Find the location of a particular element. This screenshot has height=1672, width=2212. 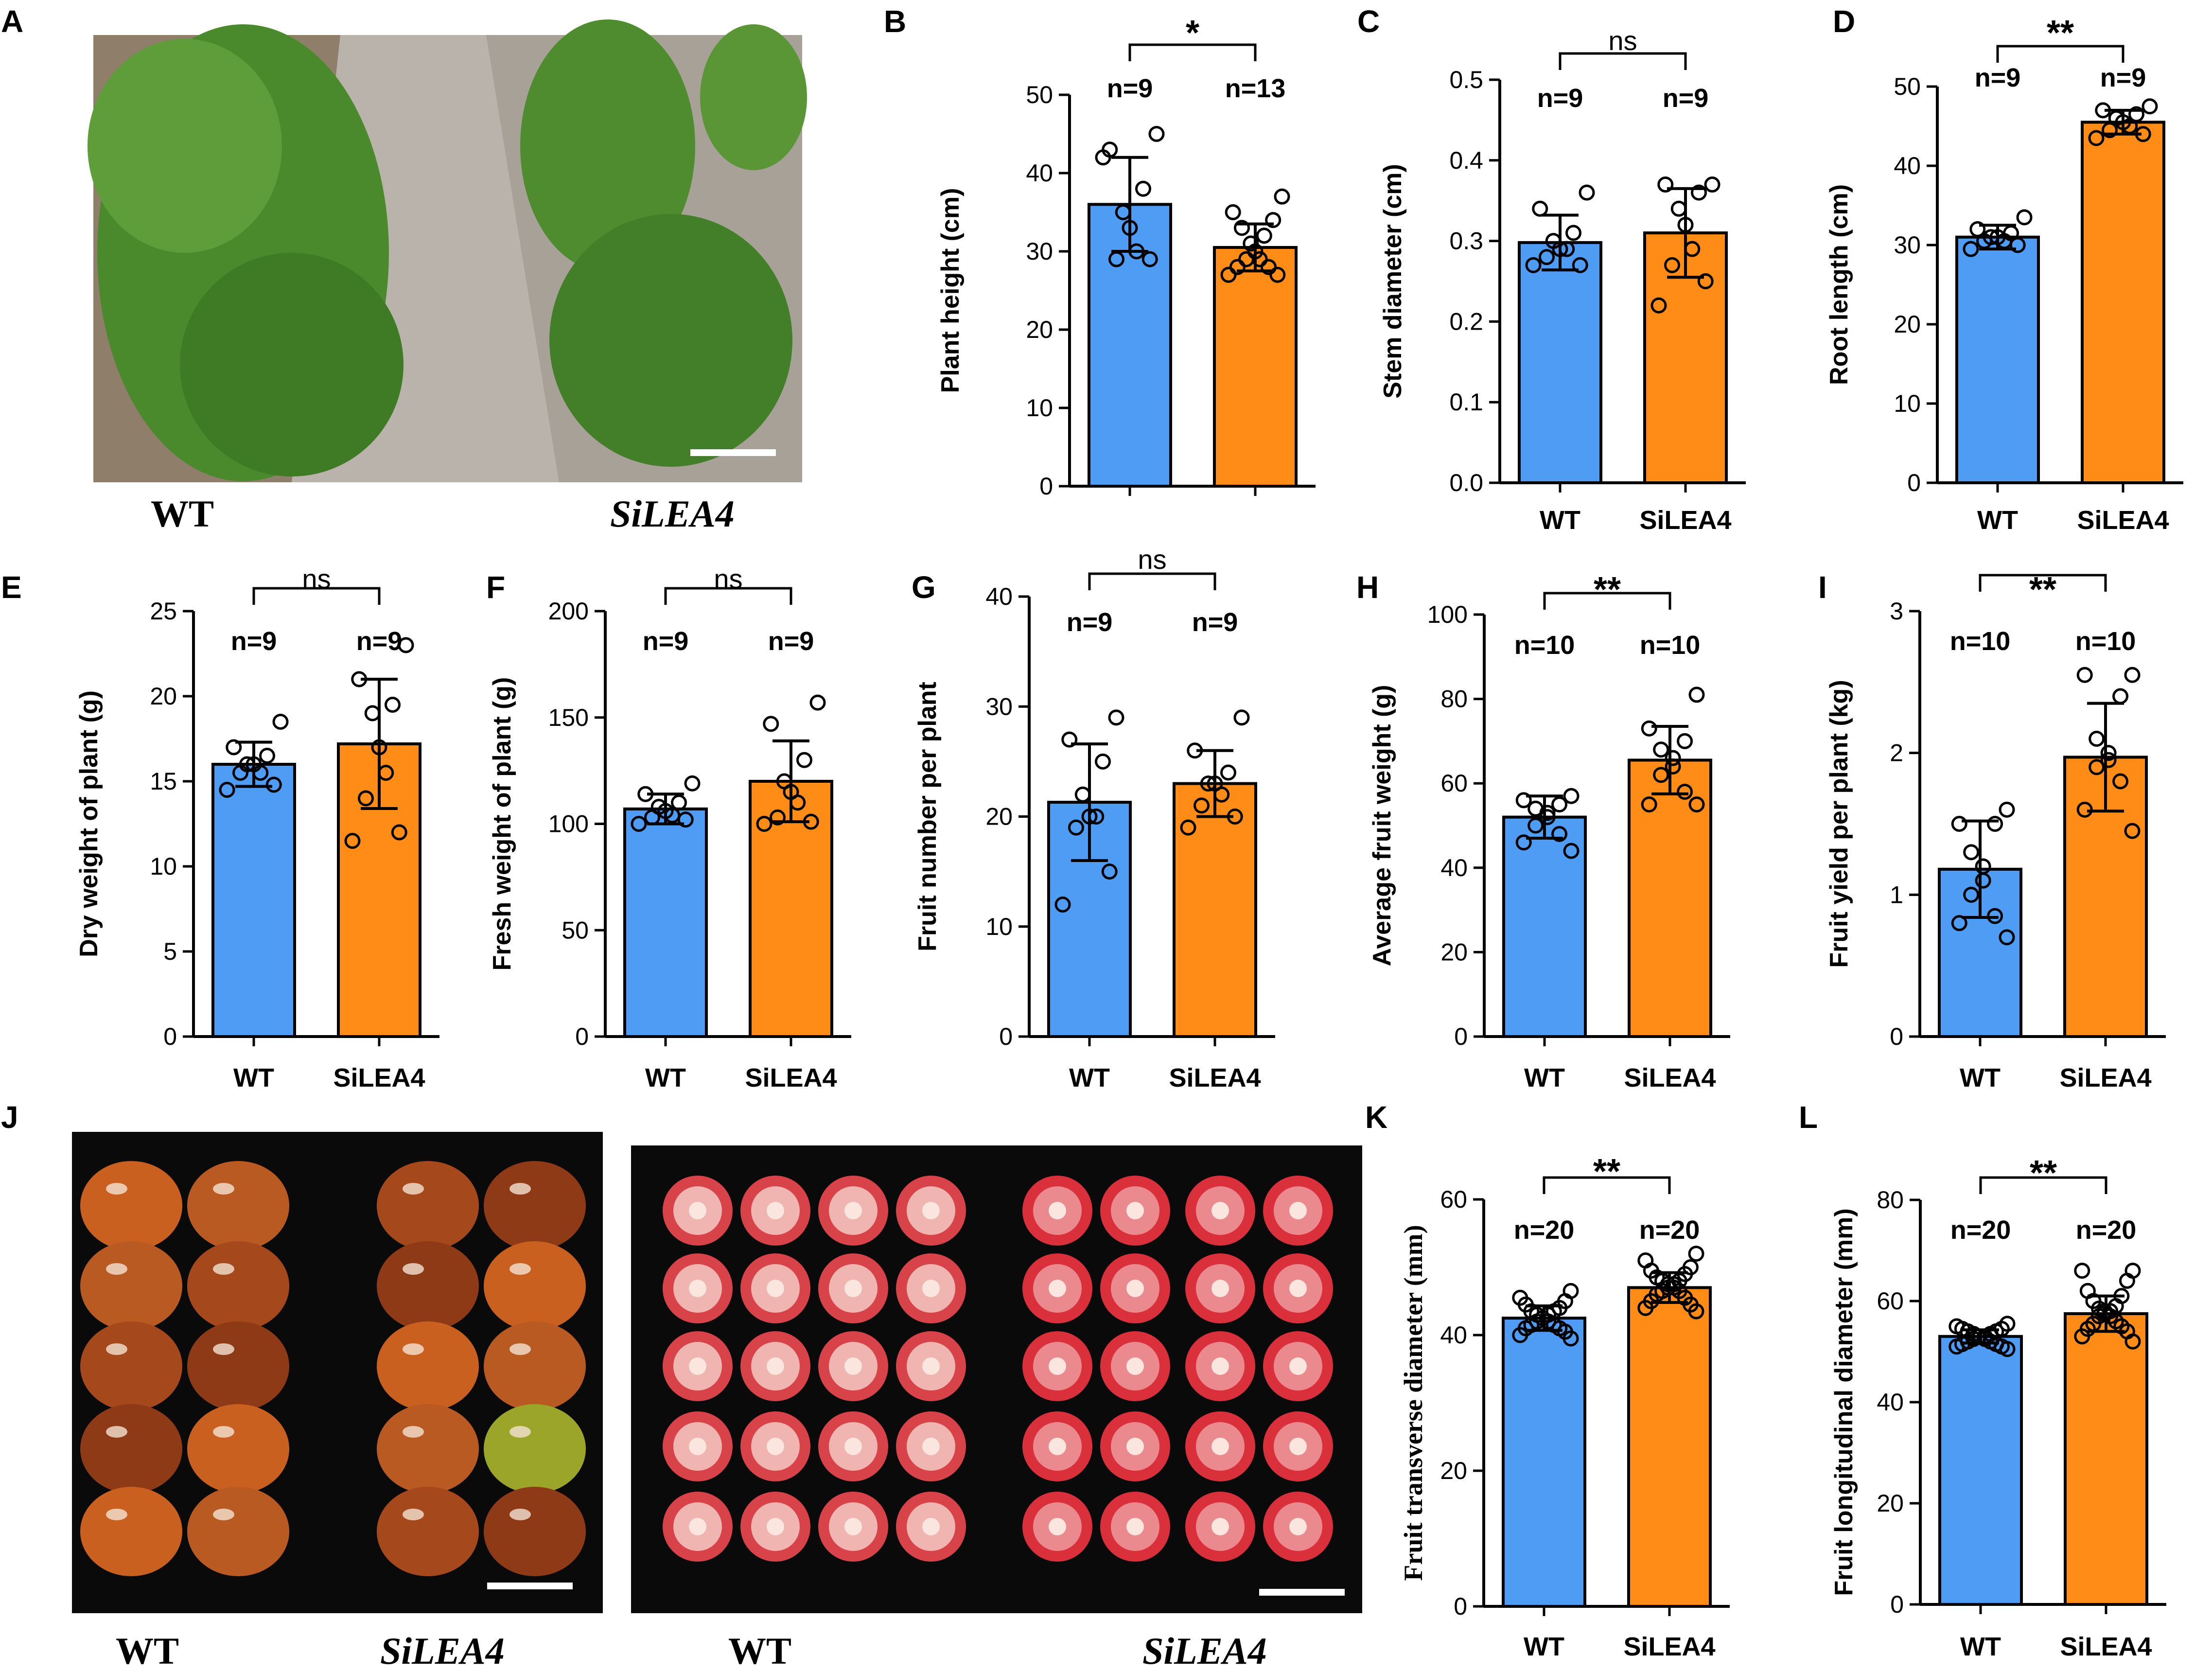

y-tick-label: 80 is located at coordinates (1454, 699).